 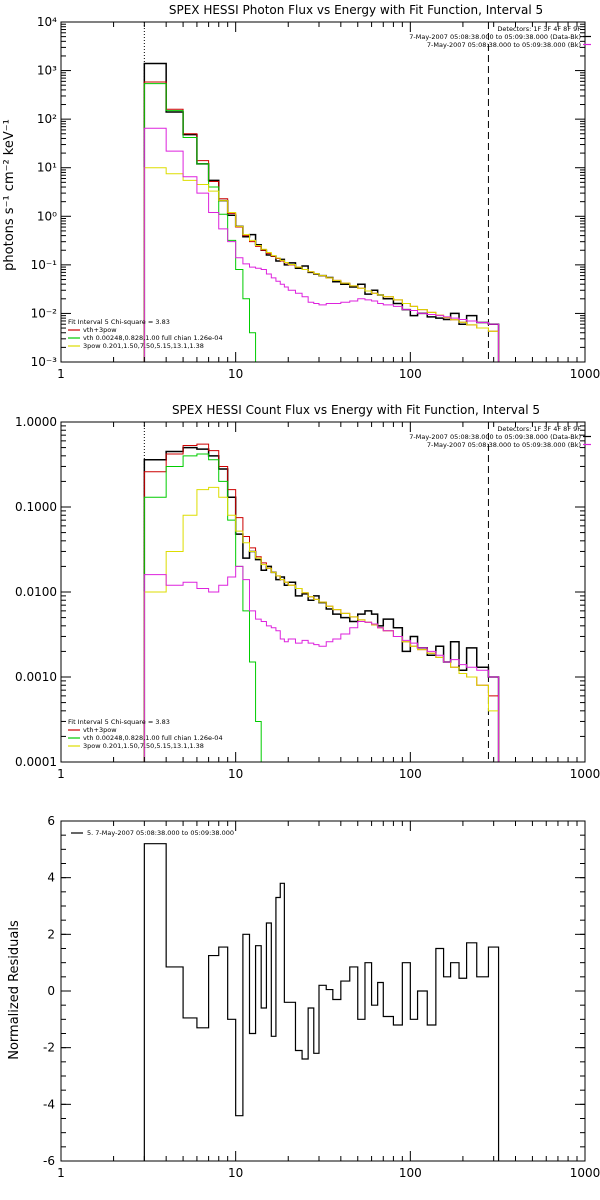 I want to click on y-tick-label: 10⁻³, so click(x=44, y=362).